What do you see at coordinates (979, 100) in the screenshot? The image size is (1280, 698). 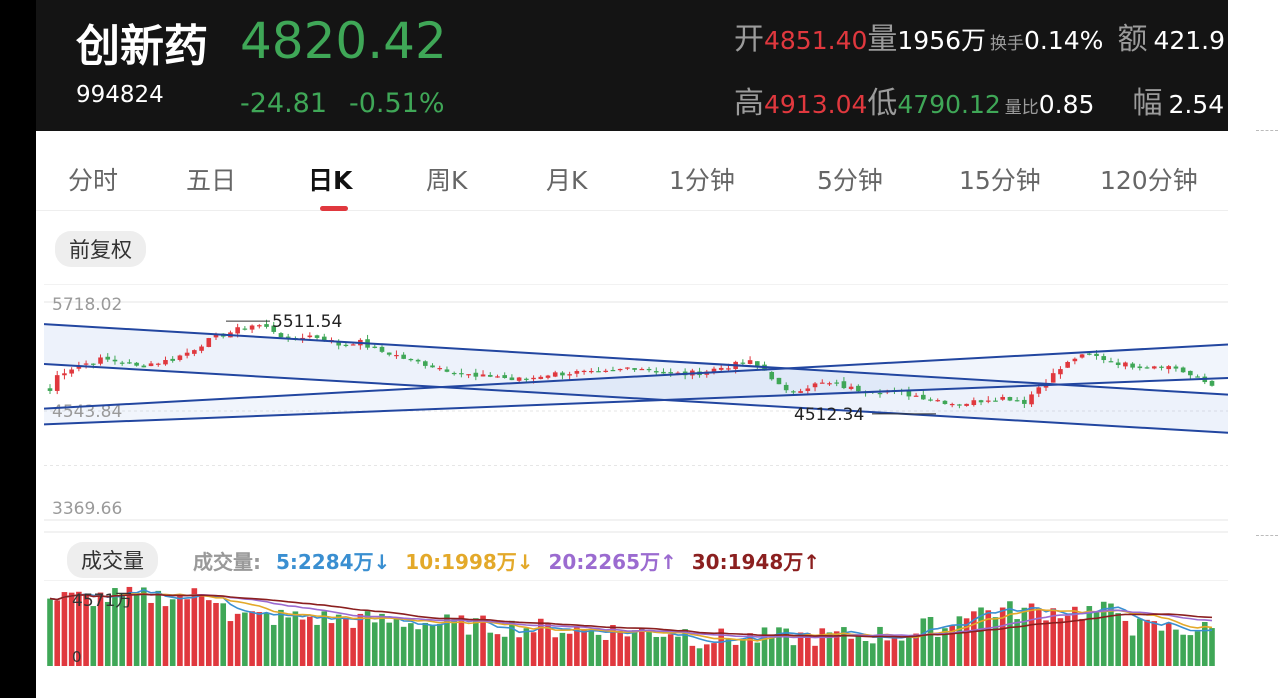 I see `stats-row-2: 高 4913.04 低 4790.12 量比 0.85 幅 2.54` at bounding box center [979, 100].